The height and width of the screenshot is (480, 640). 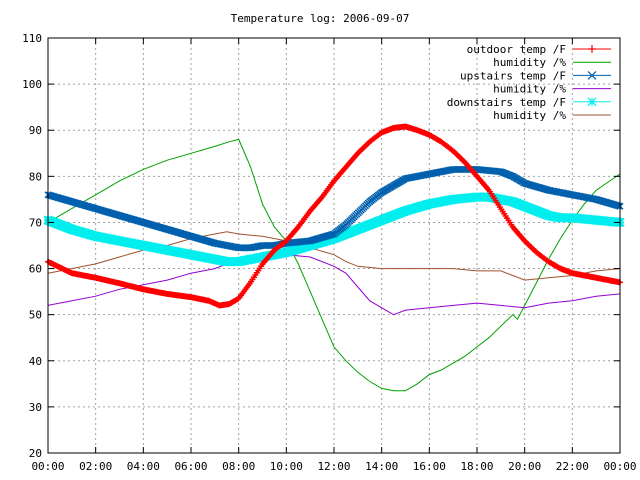 I want to click on x-tick-label: 06:00, so click(x=190, y=466).